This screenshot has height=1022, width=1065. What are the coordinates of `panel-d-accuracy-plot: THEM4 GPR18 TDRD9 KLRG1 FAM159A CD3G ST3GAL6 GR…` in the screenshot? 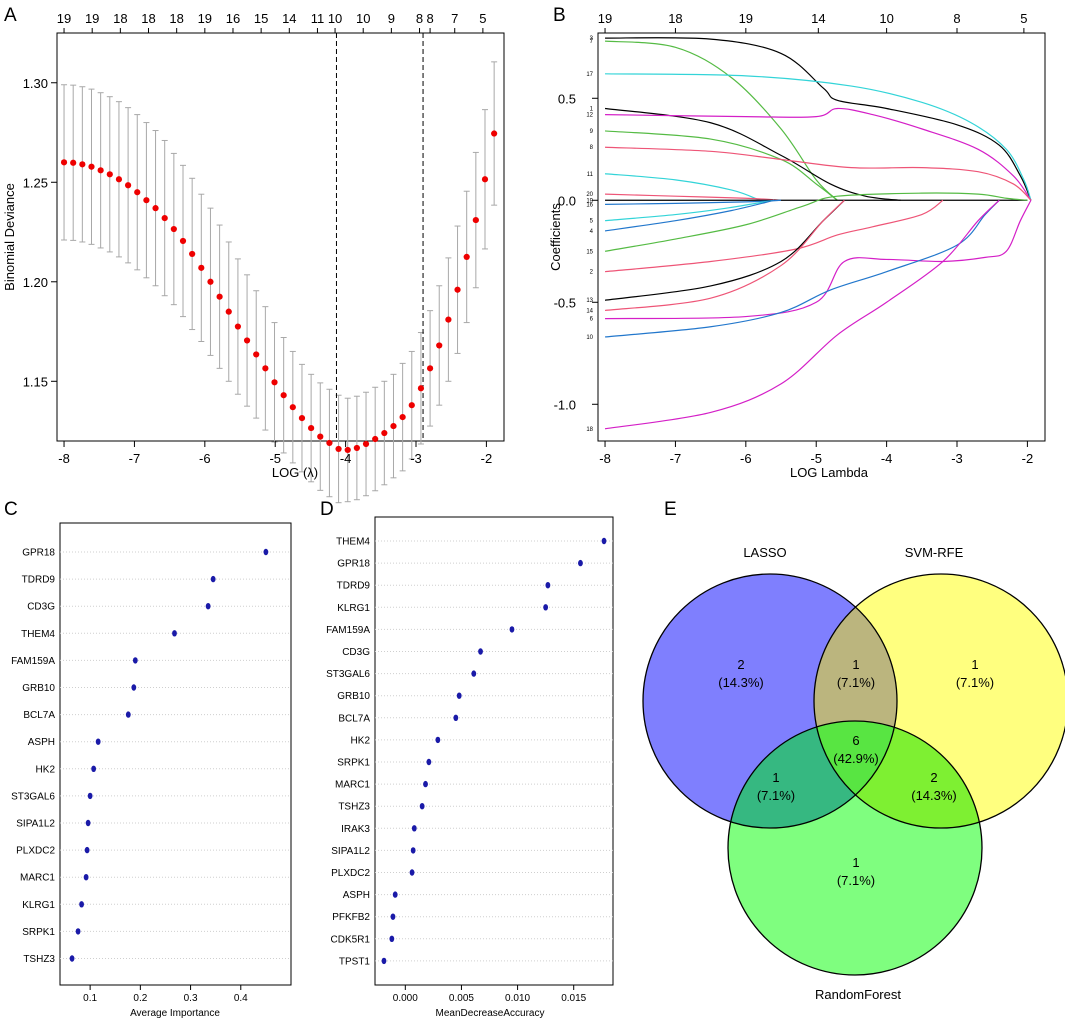 It's located at (470, 767).